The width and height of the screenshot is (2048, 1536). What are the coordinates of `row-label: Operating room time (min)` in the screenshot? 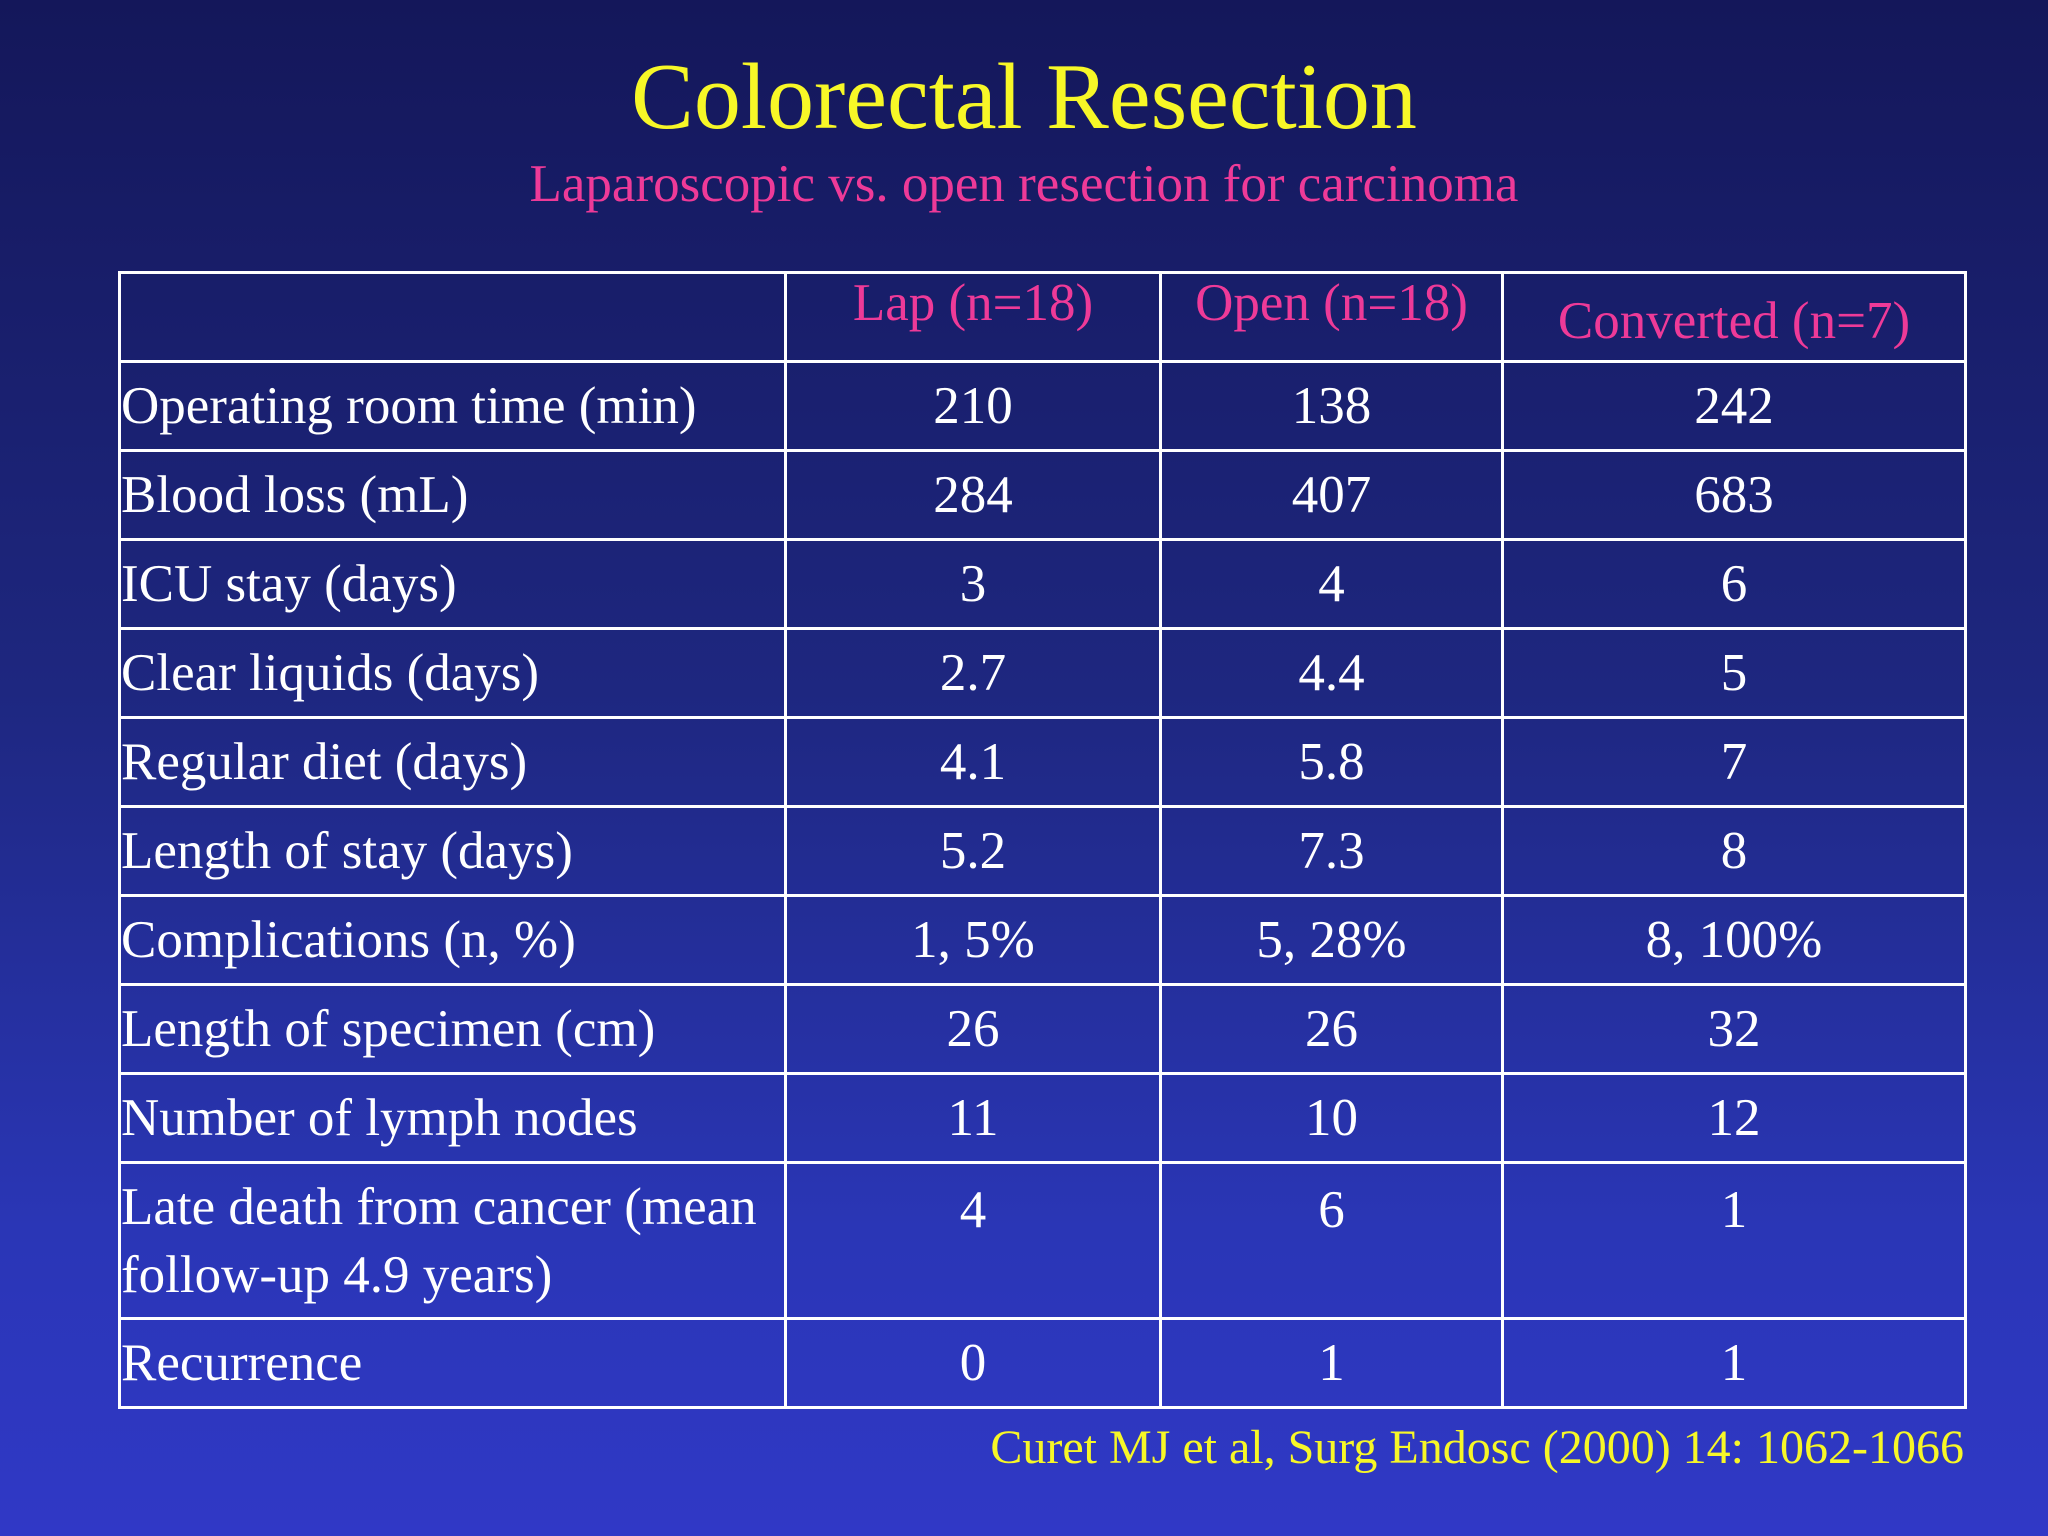 It's located at (452, 406).